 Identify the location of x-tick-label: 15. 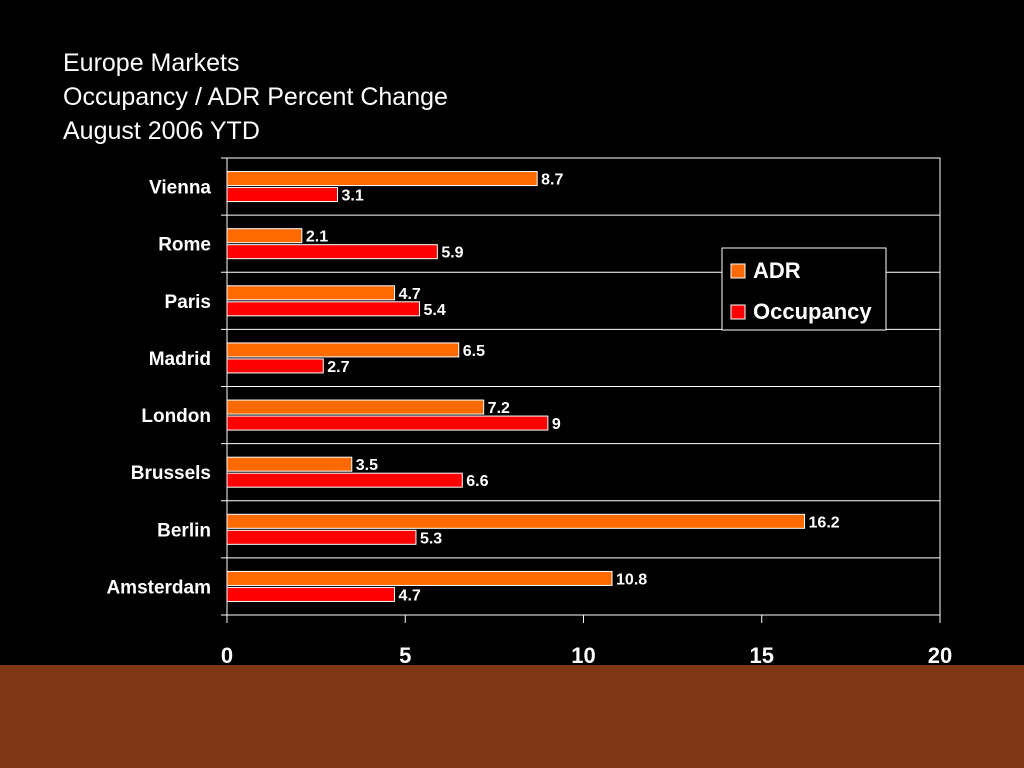
(762, 655).